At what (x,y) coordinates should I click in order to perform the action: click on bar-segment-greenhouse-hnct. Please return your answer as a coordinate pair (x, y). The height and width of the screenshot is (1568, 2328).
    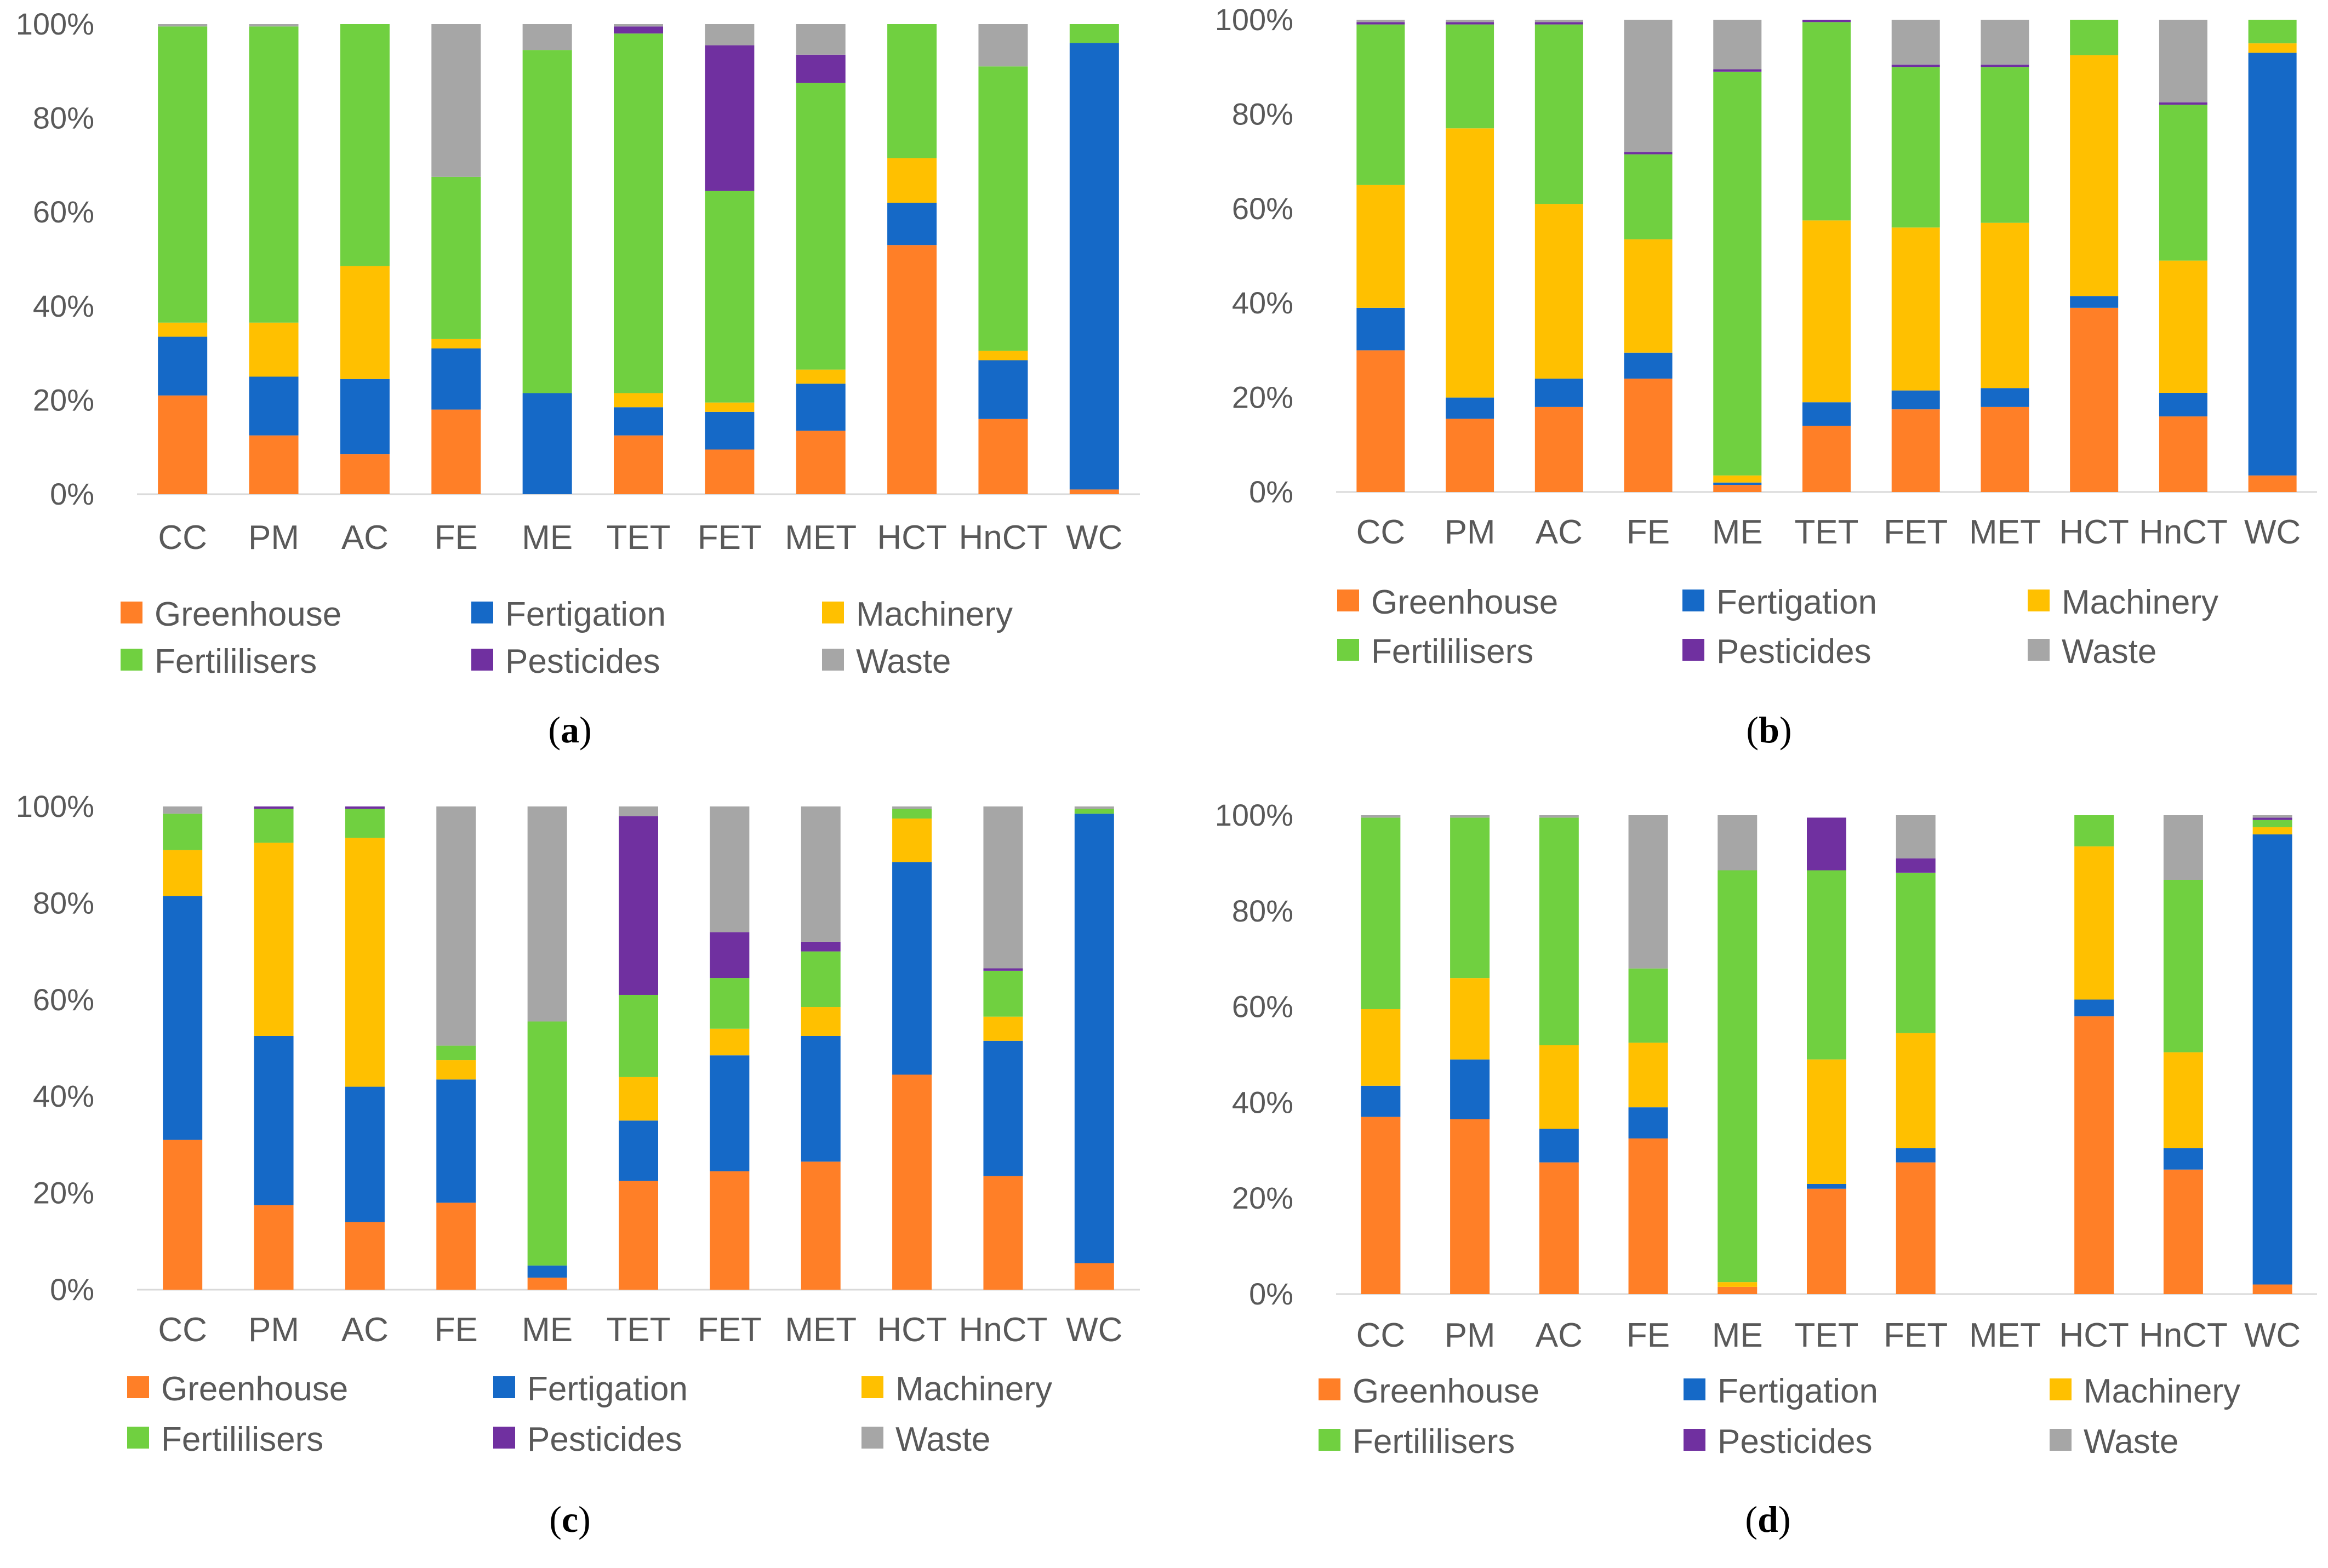
    Looking at the image, I should click on (1003, 457).